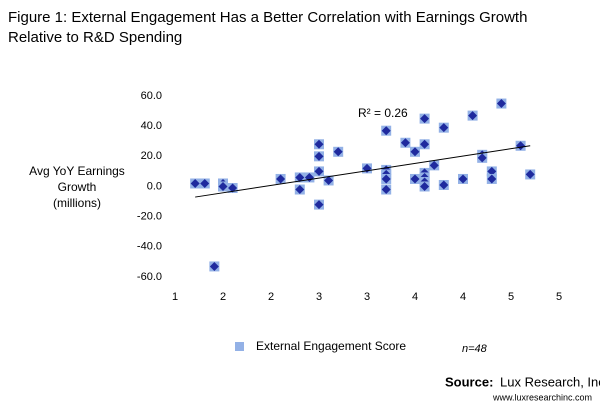 The image size is (600, 405). I want to click on y-tick-label: -60.0, so click(149, 277).